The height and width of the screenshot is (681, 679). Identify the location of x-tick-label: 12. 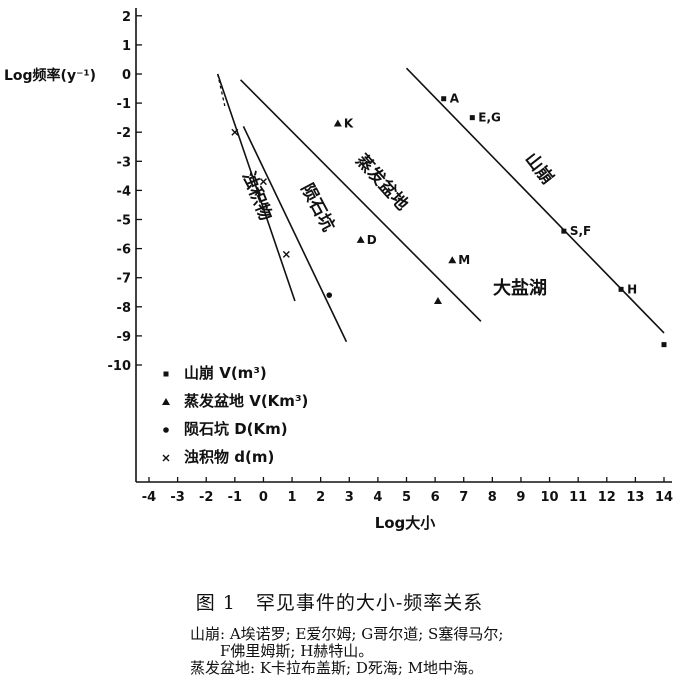
(607, 497).